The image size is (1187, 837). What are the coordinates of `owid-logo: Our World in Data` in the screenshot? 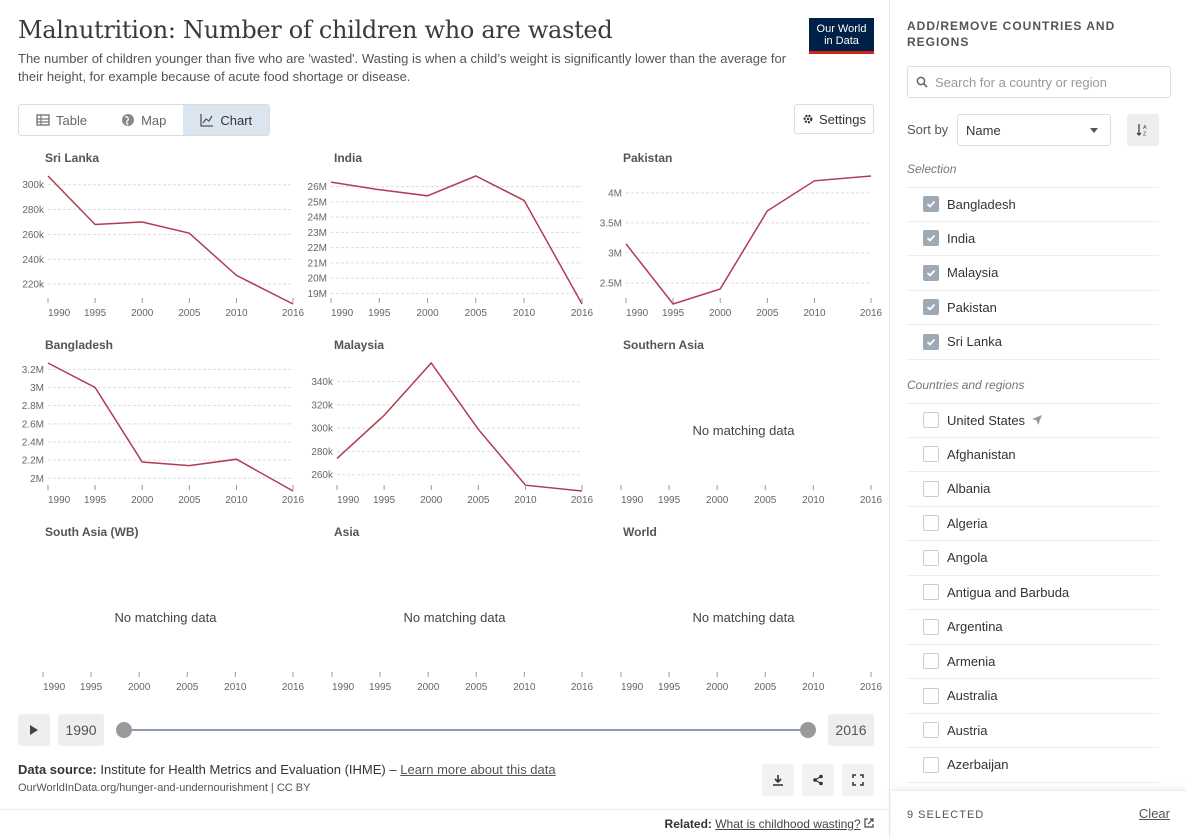 It's located at (841, 36).